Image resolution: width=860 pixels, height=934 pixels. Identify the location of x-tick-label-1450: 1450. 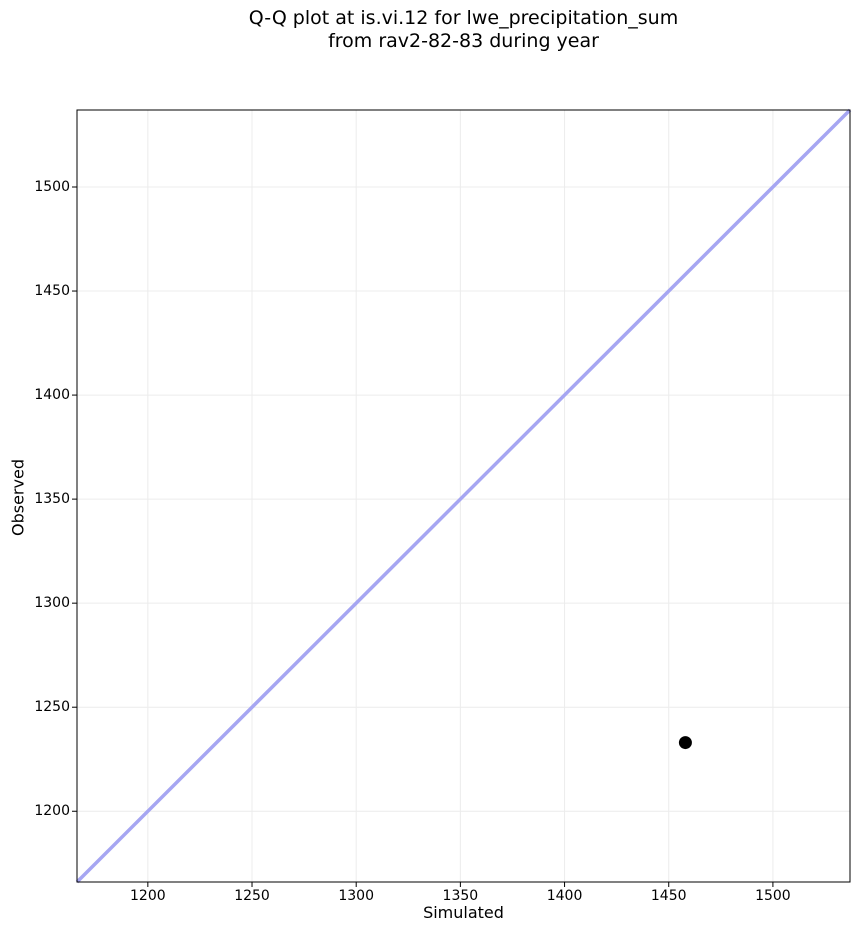
(668, 896).